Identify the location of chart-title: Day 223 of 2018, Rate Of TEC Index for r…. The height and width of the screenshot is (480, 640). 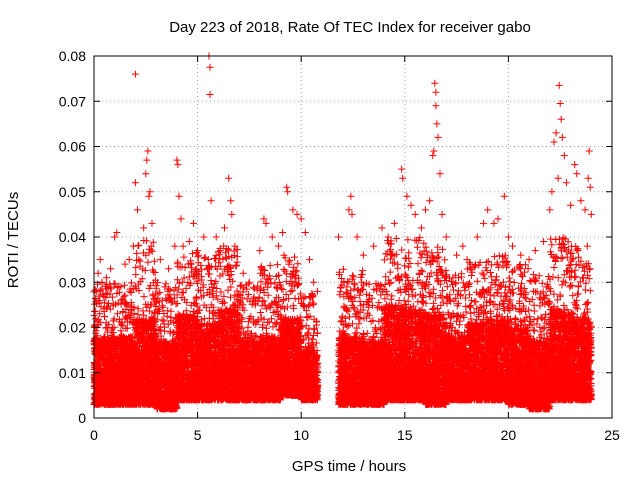
(350, 27).